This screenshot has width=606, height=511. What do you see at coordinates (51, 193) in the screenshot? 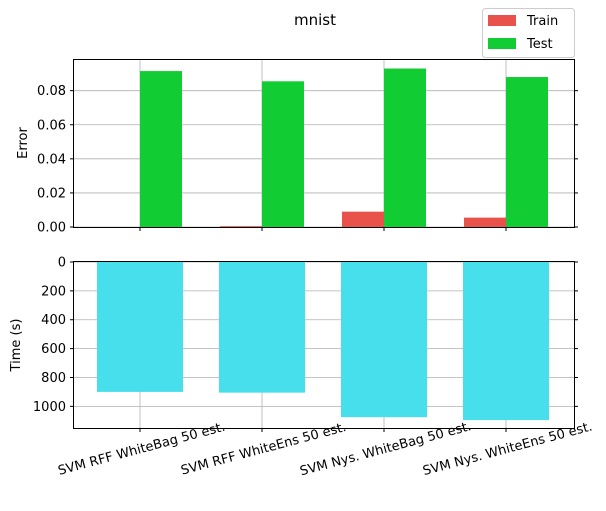
I see `error-ytick-label: 0.02` at bounding box center [51, 193].